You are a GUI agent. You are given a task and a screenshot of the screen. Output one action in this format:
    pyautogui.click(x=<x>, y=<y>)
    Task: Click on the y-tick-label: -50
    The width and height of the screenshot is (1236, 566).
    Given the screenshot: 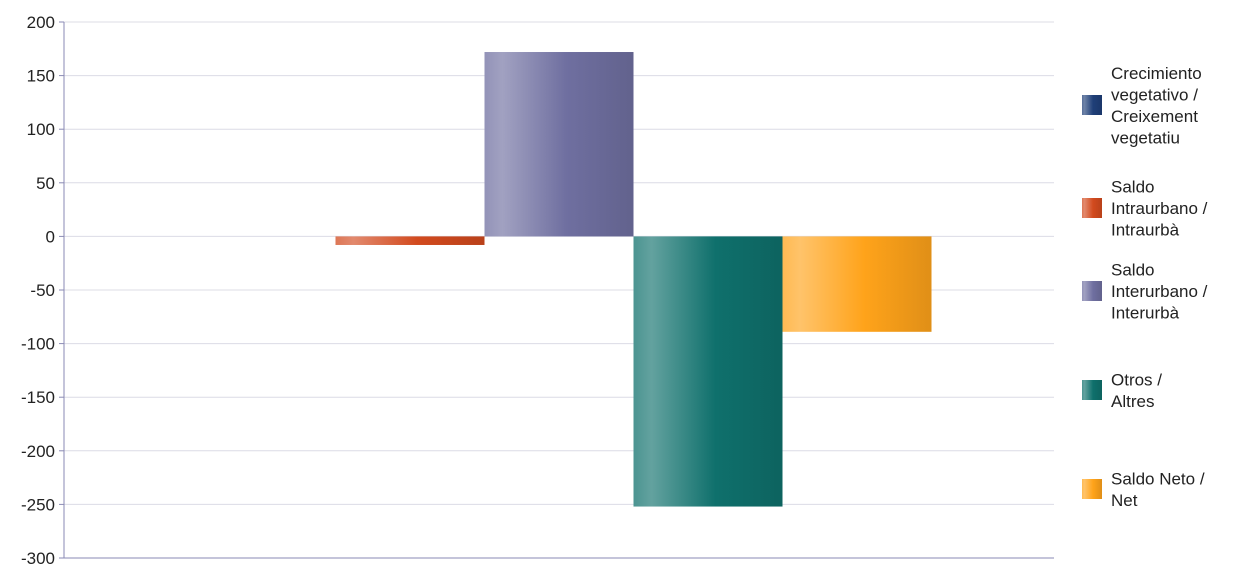 What is the action you would take?
    pyautogui.click(x=42, y=290)
    